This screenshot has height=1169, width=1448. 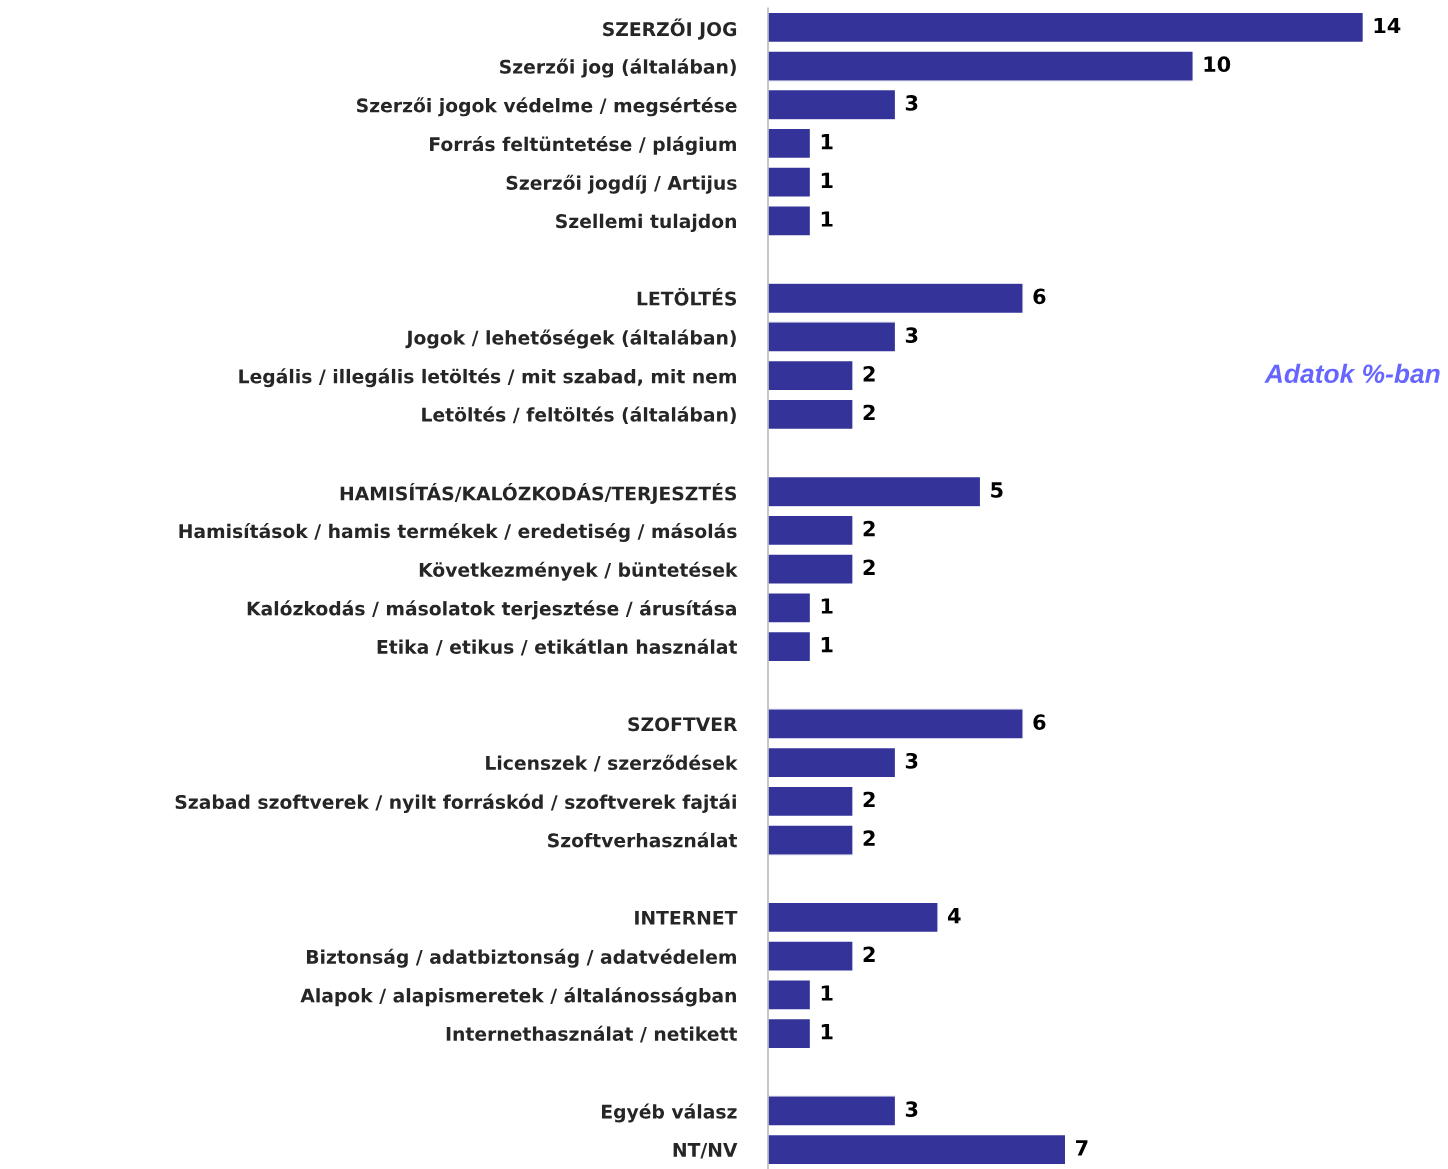 What do you see at coordinates (612, 763) in the screenshot?
I see `y-tick-label: Licenszek / szerződések` at bounding box center [612, 763].